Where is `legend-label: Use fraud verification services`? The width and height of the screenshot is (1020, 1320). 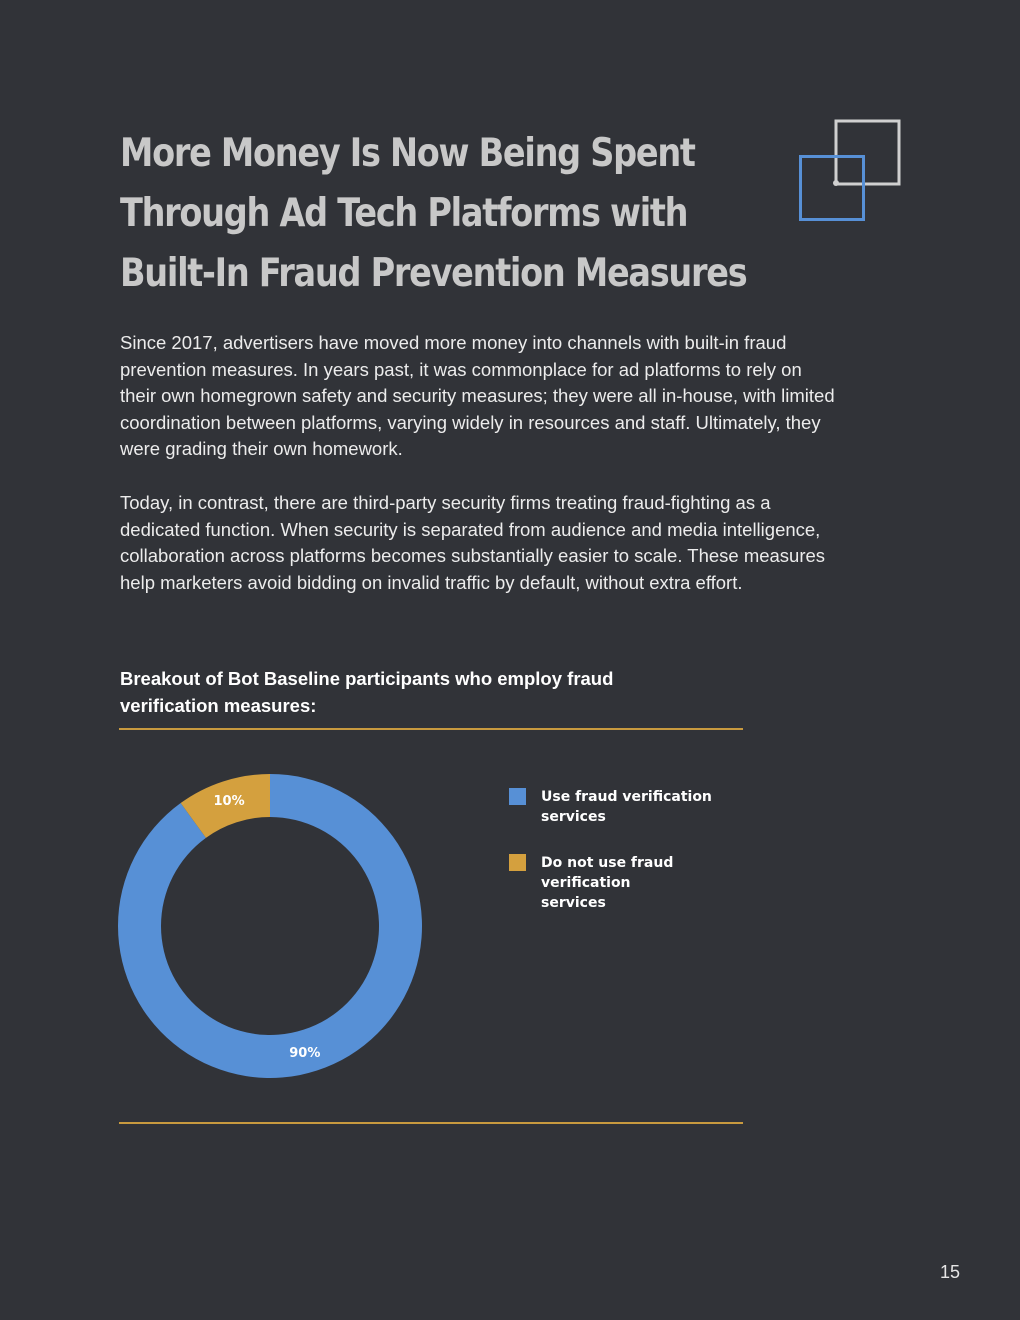
legend-label: Use fraud verification services is located at coordinates (651, 807).